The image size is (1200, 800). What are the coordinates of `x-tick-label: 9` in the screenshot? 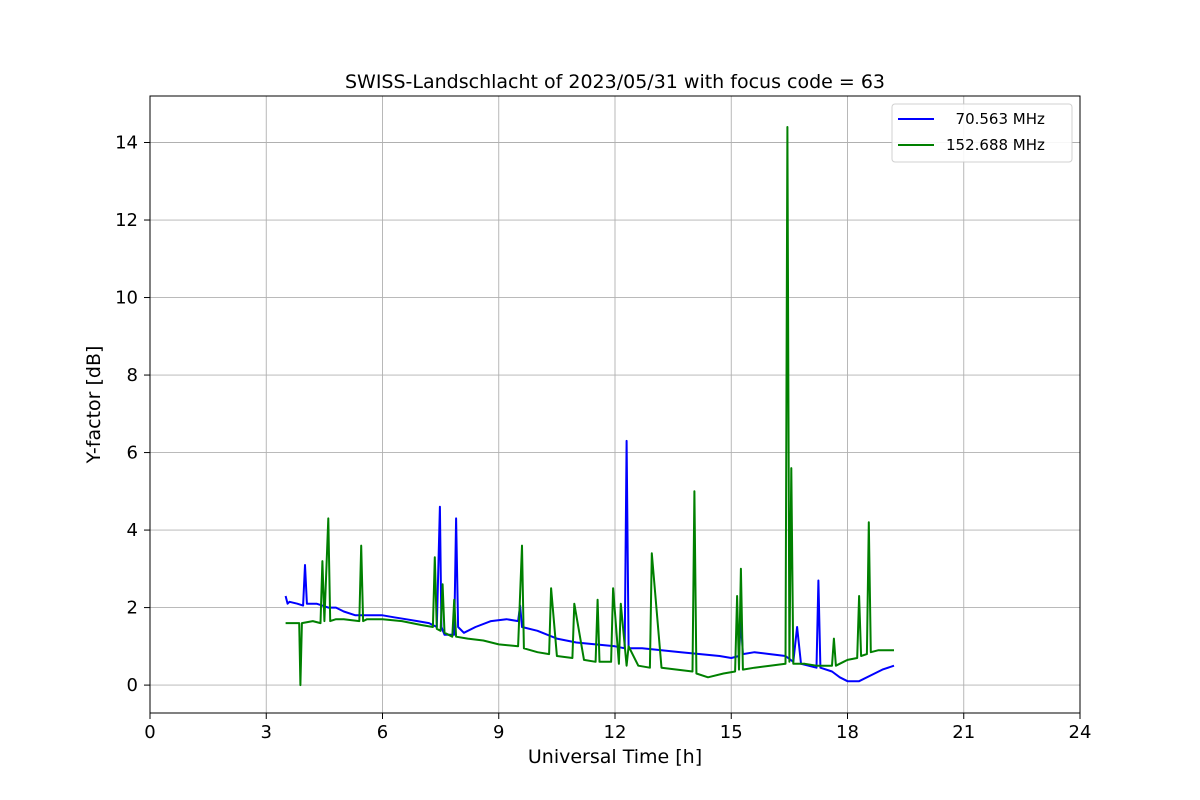 It's located at (498, 732).